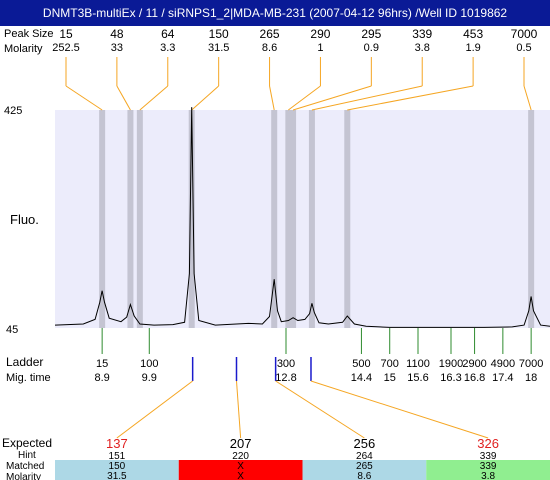  I want to click on peak-molarity-value: 8.6, so click(269, 48).